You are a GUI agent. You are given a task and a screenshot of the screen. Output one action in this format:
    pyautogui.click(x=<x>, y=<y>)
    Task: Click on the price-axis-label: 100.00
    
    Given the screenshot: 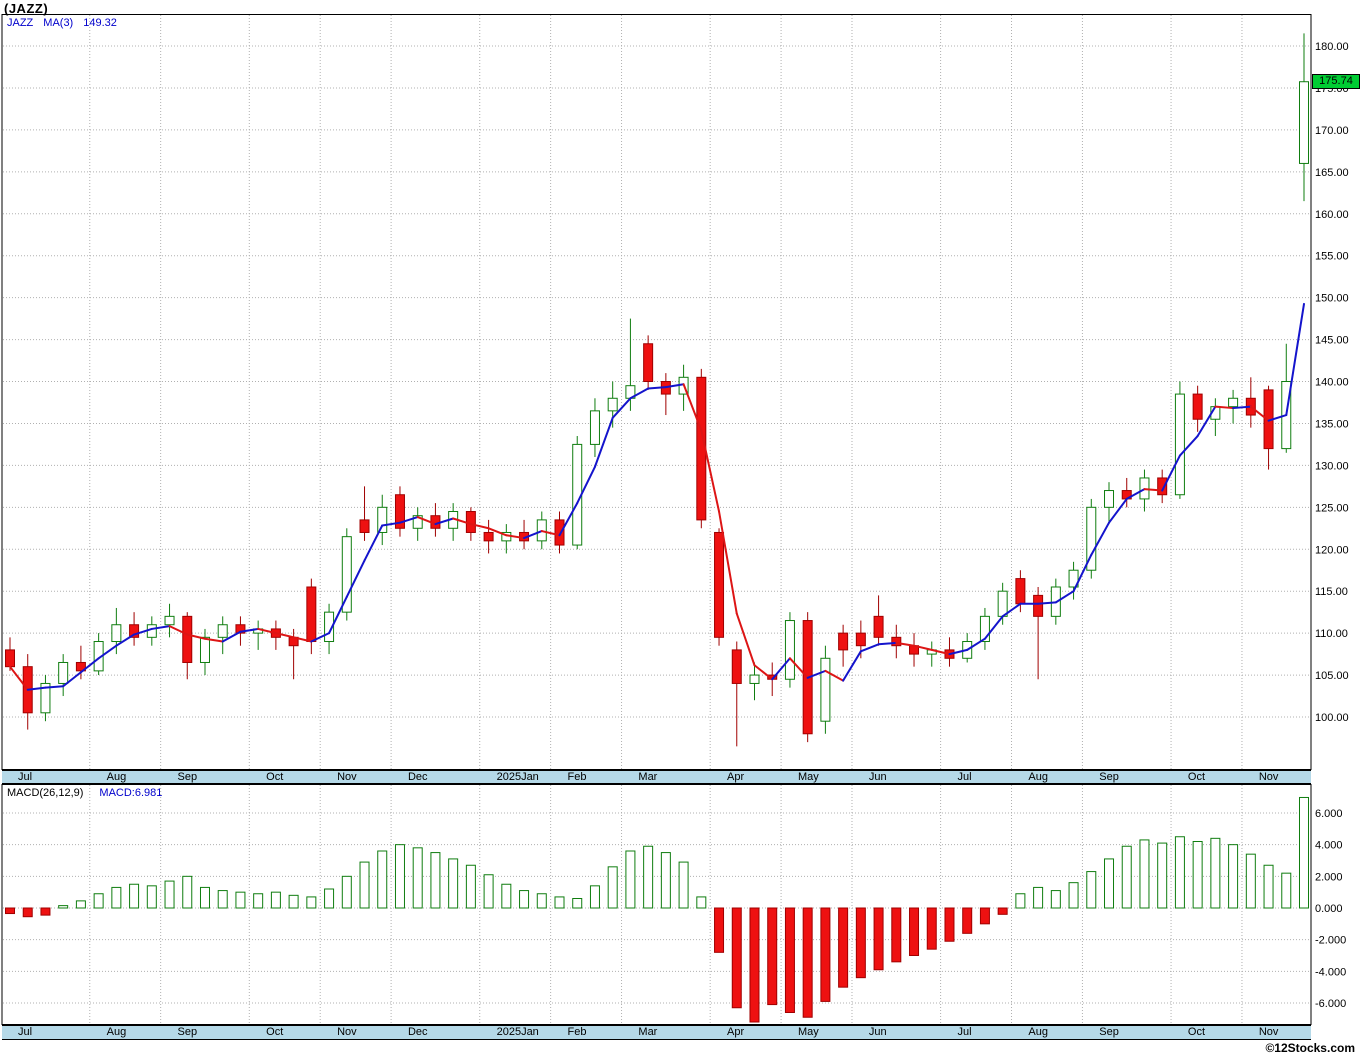 What is the action you would take?
    pyautogui.click(x=1332, y=718)
    